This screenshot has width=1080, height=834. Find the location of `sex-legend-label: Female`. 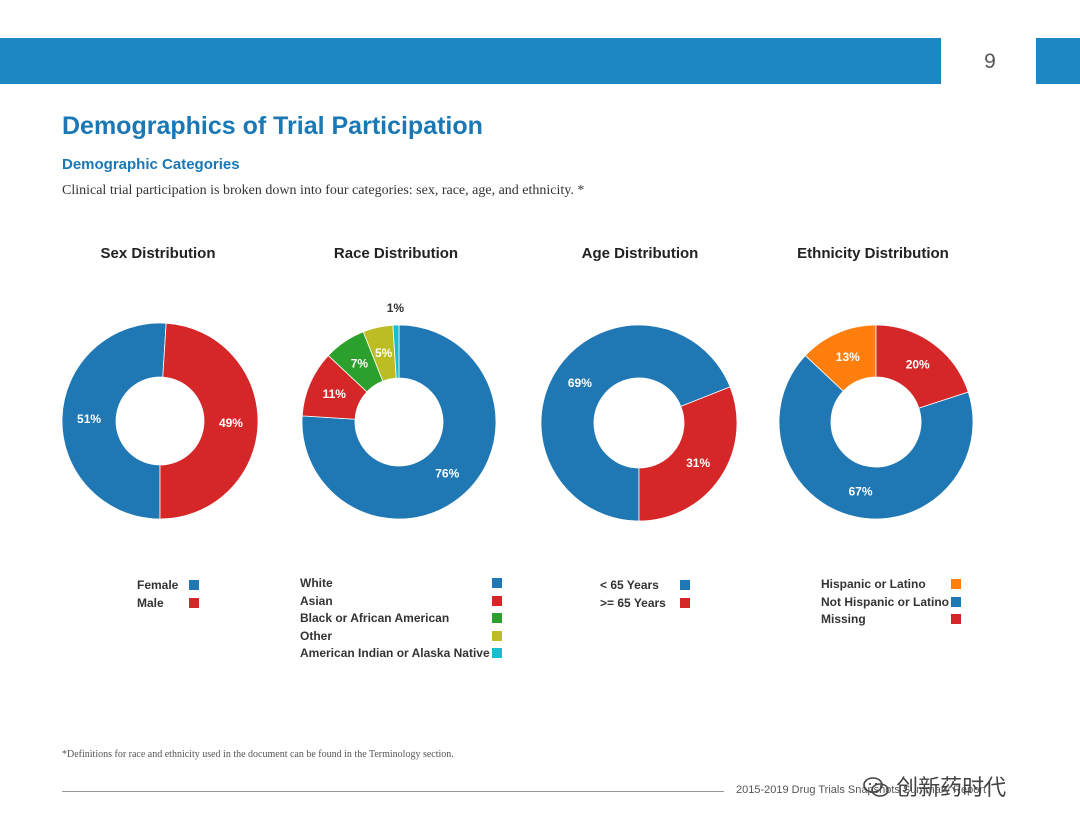

sex-legend-label: Female is located at coordinates (158, 585).